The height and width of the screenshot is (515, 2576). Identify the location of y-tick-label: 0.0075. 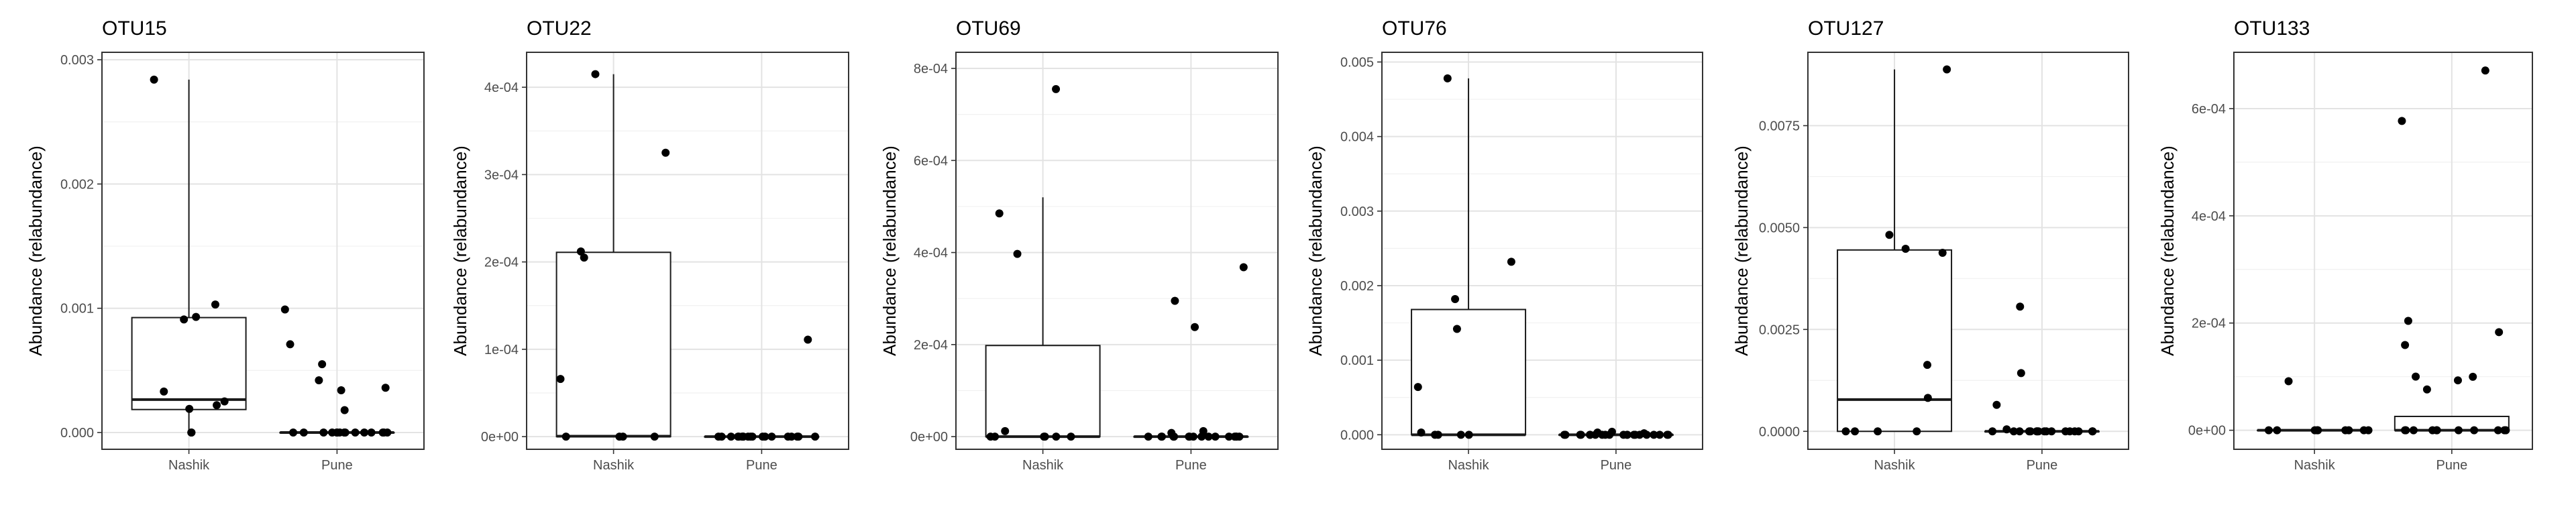
(1779, 126).